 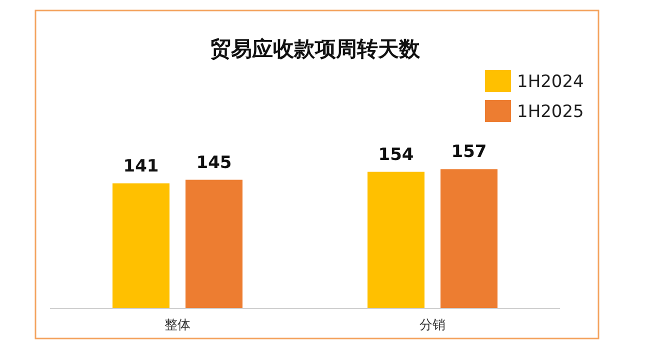 What do you see at coordinates (315, 49) in the screenshot?
I see `chart-title: 贸易应收款项周转天数` at bounding box center [315, 49].